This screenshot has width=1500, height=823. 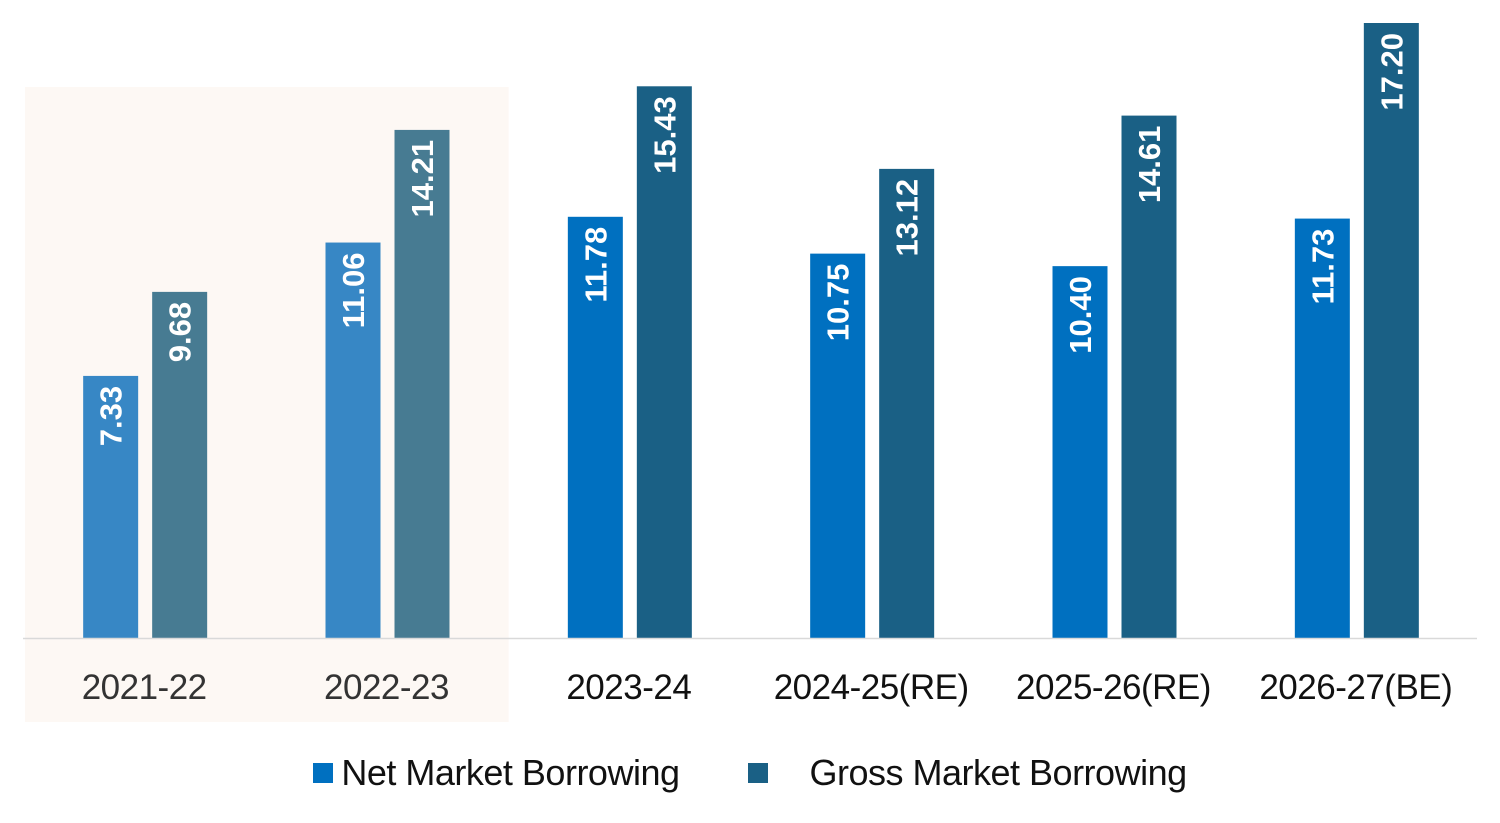 What do you see at coordinates (1322, 267) in the screenshot?
I see `data-label: 11.73` at bounding box center [1322, 267].